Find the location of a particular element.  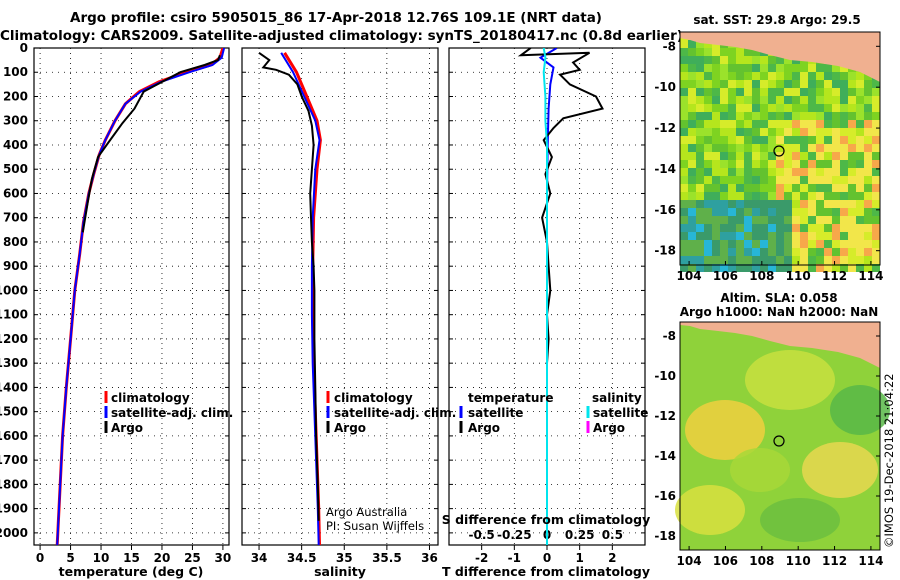

legend-sal-argo-label: Argo is located at coordinates (609, 428).